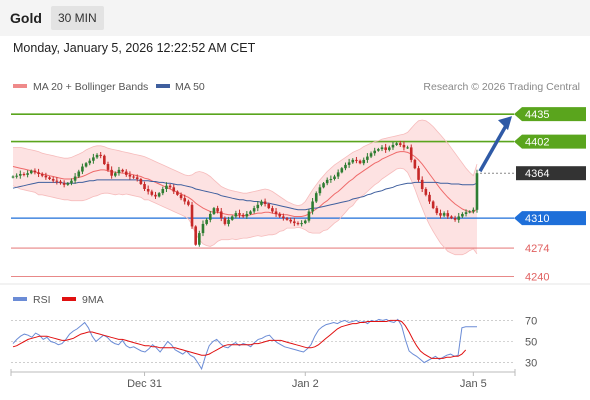 This screenshot has width=590, height=400. Describe the element at coordinates (495, 144) in the screenshot. I see `projection-arrow` at that location.